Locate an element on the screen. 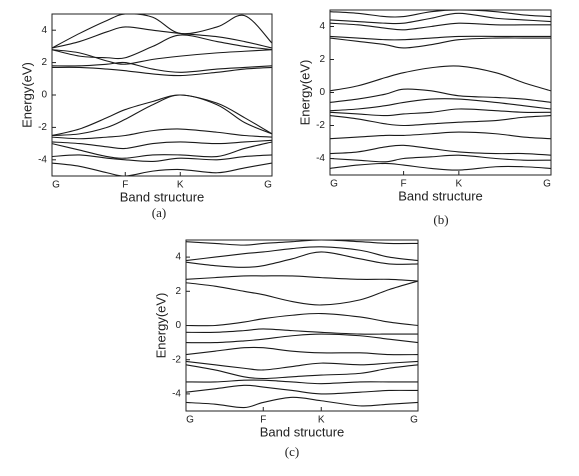 This screenshot has width=579, height=476. caption: (b) is located at coordinates (440, 219).